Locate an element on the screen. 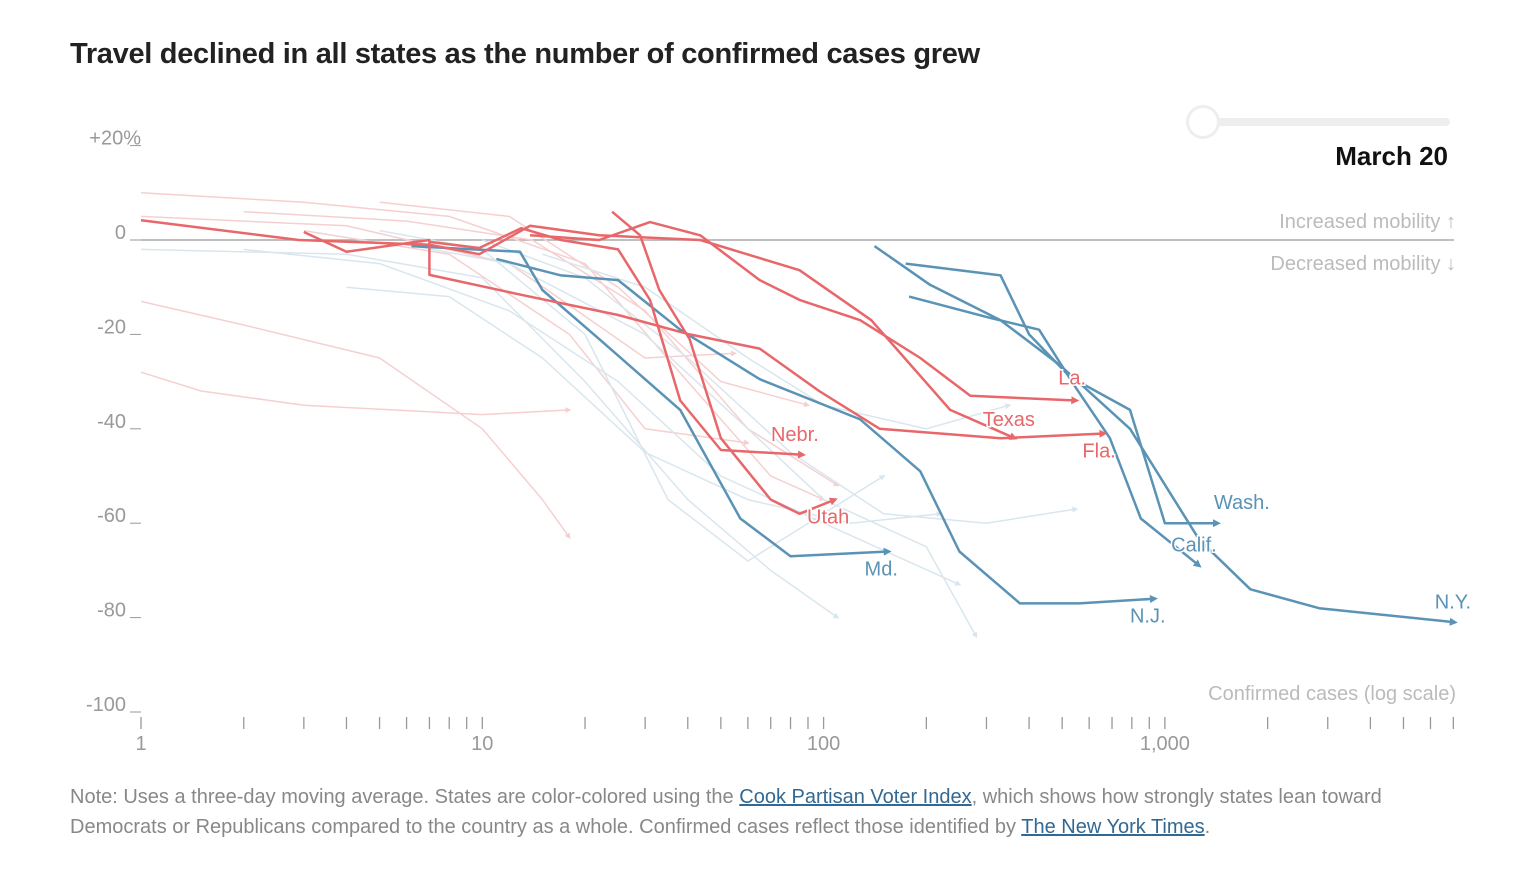 This screenshot has height=883, width=1536. state-line-la is located at coordinates (804, 312).